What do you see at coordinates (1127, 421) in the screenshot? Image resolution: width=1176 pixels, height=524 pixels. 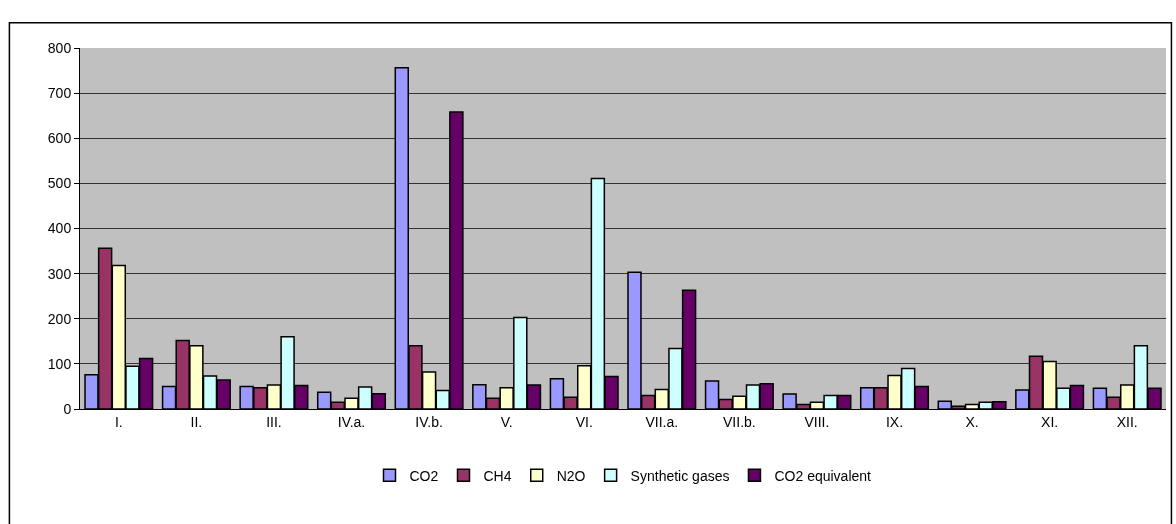 I see `x-tick-label: XII.` at bounding box center [1127, 421].